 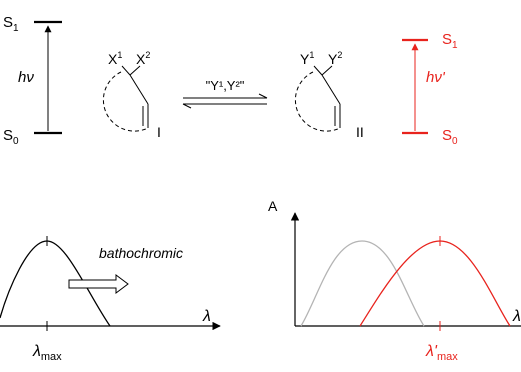 I want to click on left-absorption-plot: bathochromic λ λmax, so click(x=110, y=299).